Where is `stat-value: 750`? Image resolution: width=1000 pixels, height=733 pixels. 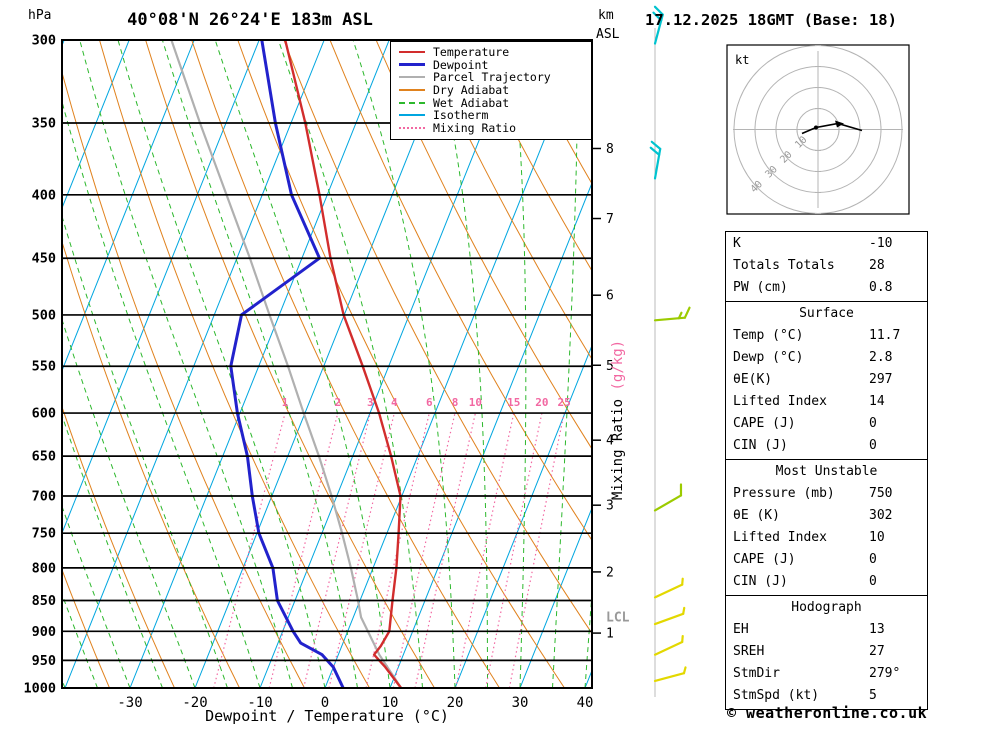
stat-value: 750 is located at coordinates (881, 493).